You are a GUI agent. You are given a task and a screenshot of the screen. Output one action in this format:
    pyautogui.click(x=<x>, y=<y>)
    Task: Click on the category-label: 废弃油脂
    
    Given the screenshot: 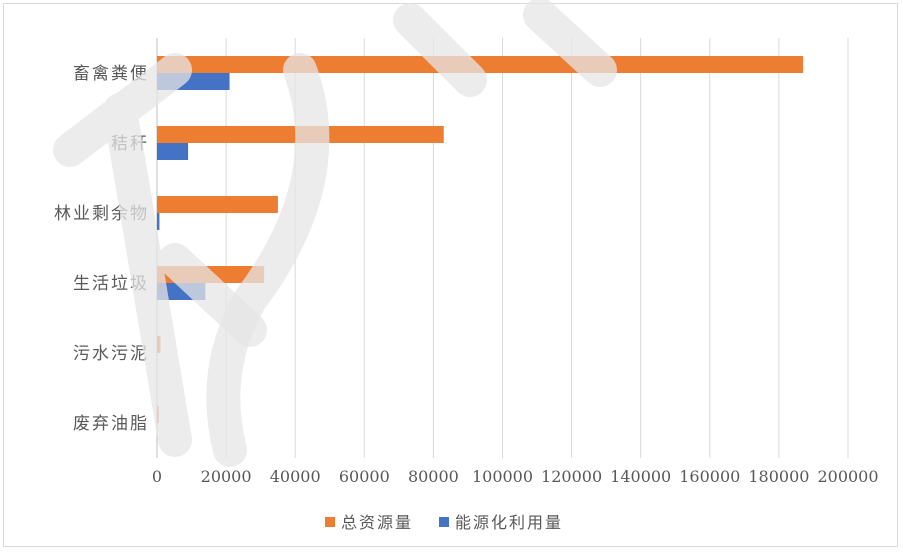 What is the action you would take?
    pyautogui.click(x=111, y=424)
    